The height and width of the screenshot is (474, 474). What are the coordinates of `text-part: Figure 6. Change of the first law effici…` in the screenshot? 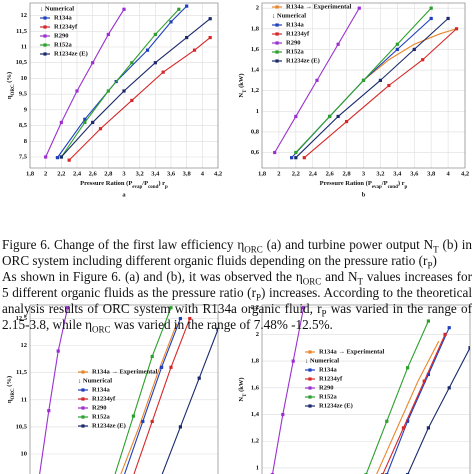 It's located at (123, 244).